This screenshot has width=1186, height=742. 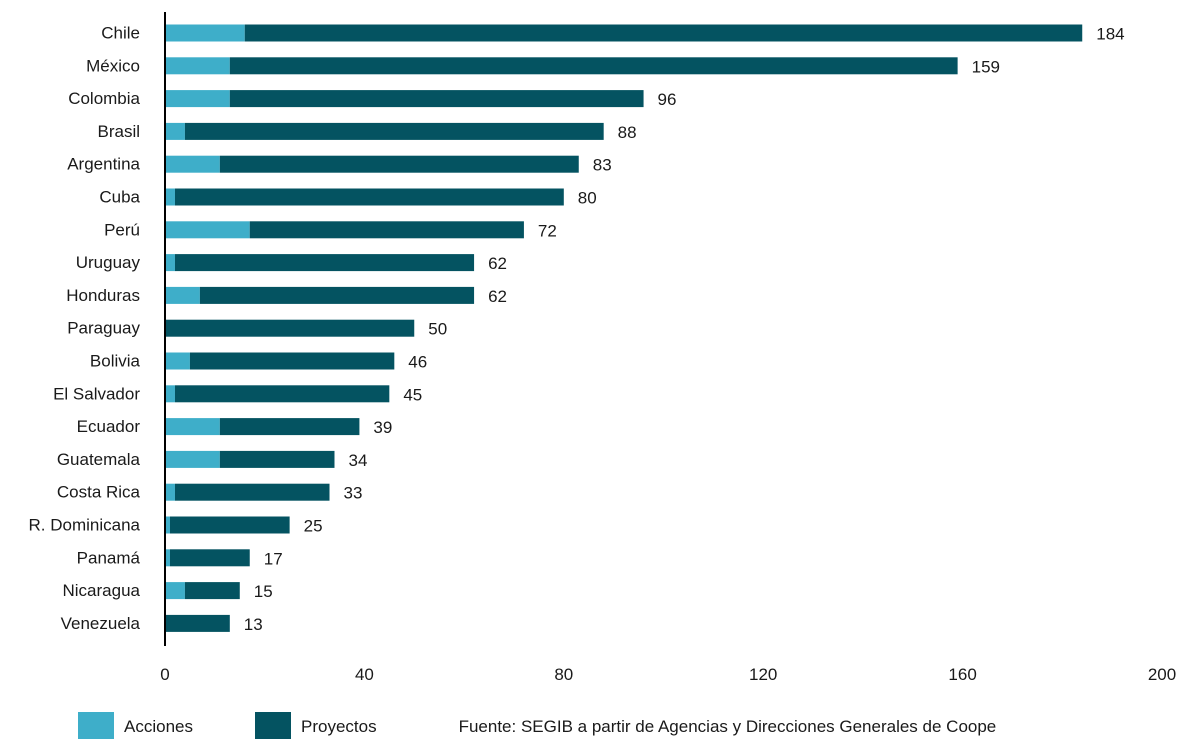 What do you see at coordinates (497, 263) in the screenshot?
I see `value-label-uruguay: 62` at bounding box center [497, 263].